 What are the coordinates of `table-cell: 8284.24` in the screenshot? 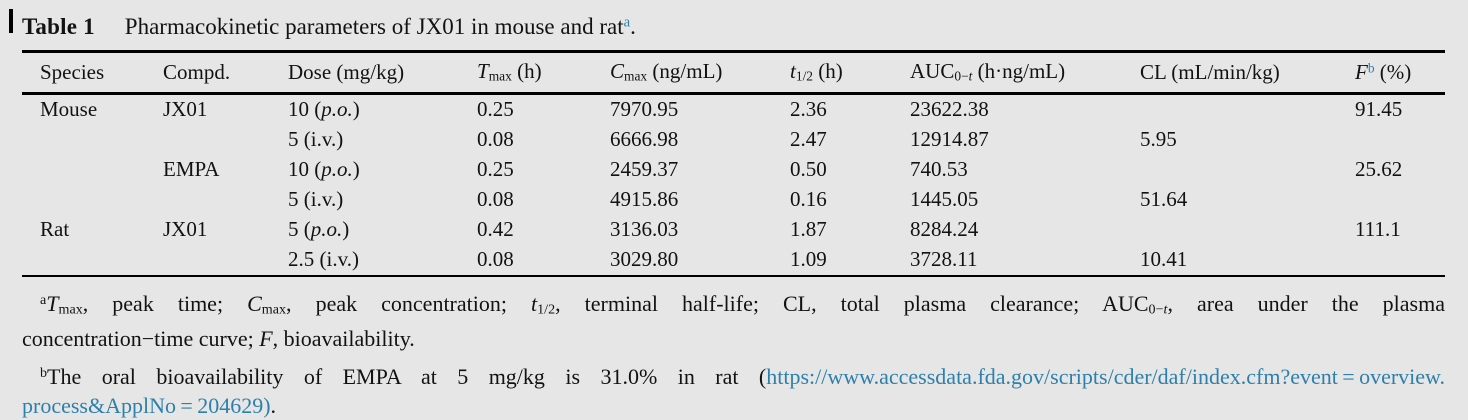 It's located at (944, 229).